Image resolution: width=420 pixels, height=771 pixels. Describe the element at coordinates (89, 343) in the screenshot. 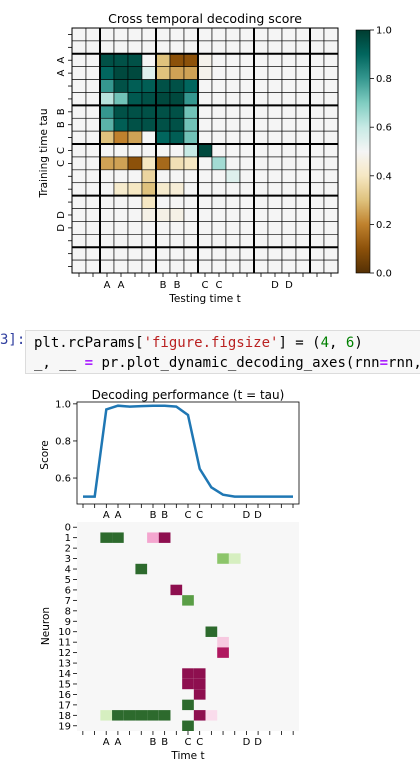

I see `code-token: plt.rcParams[` at that location.